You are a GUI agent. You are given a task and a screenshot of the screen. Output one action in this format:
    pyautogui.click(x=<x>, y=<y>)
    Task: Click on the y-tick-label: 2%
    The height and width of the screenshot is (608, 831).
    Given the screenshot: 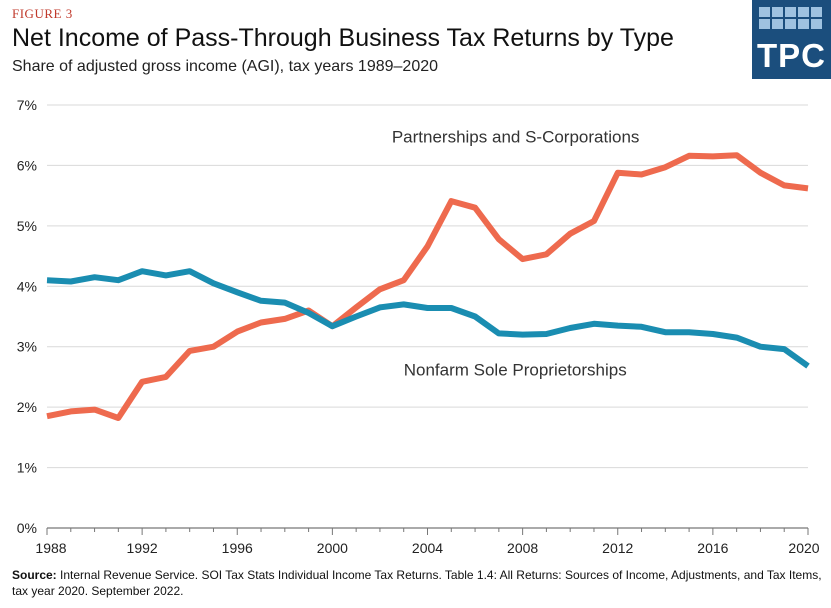 What is the action you would take?
    pyautogui.click(x=27, y=407)
    